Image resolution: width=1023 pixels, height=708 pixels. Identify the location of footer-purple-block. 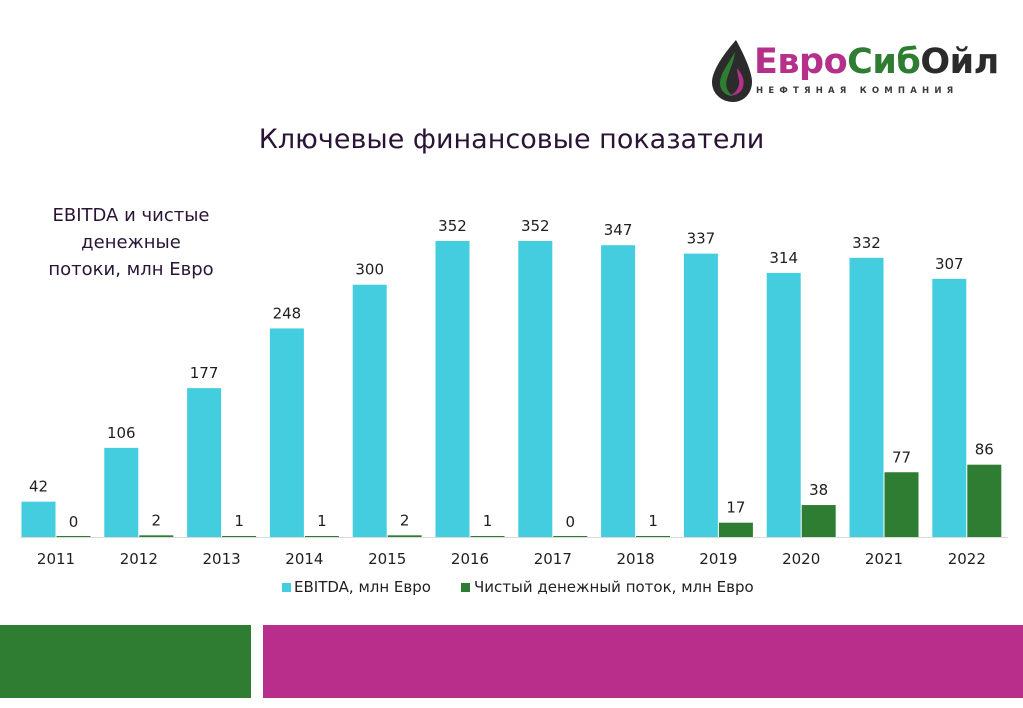
(643, 661).